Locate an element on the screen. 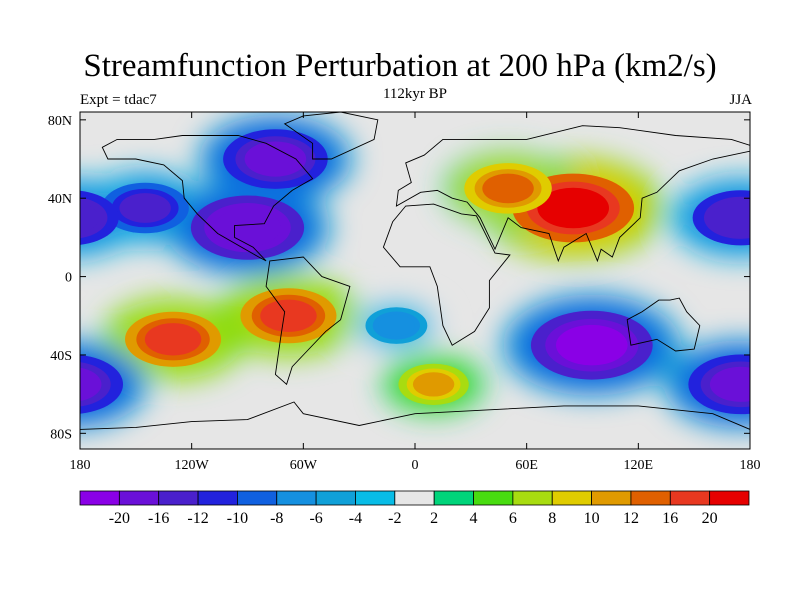 Image resolution: width=800 pixels, height=600 pixels. colorbar-label: 6 is located at coordinates (513, 518).